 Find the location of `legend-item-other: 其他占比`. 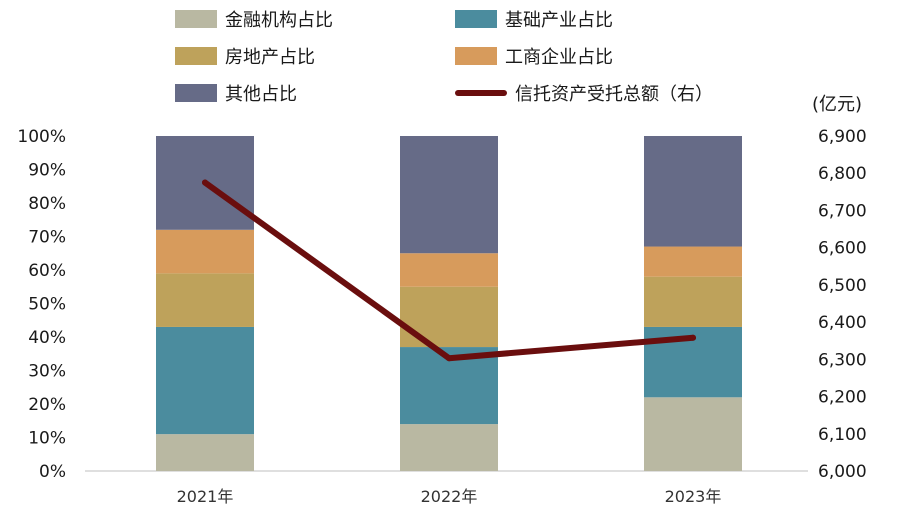

legend-item-other: 其他占比 is located at coordinates (236, 93).